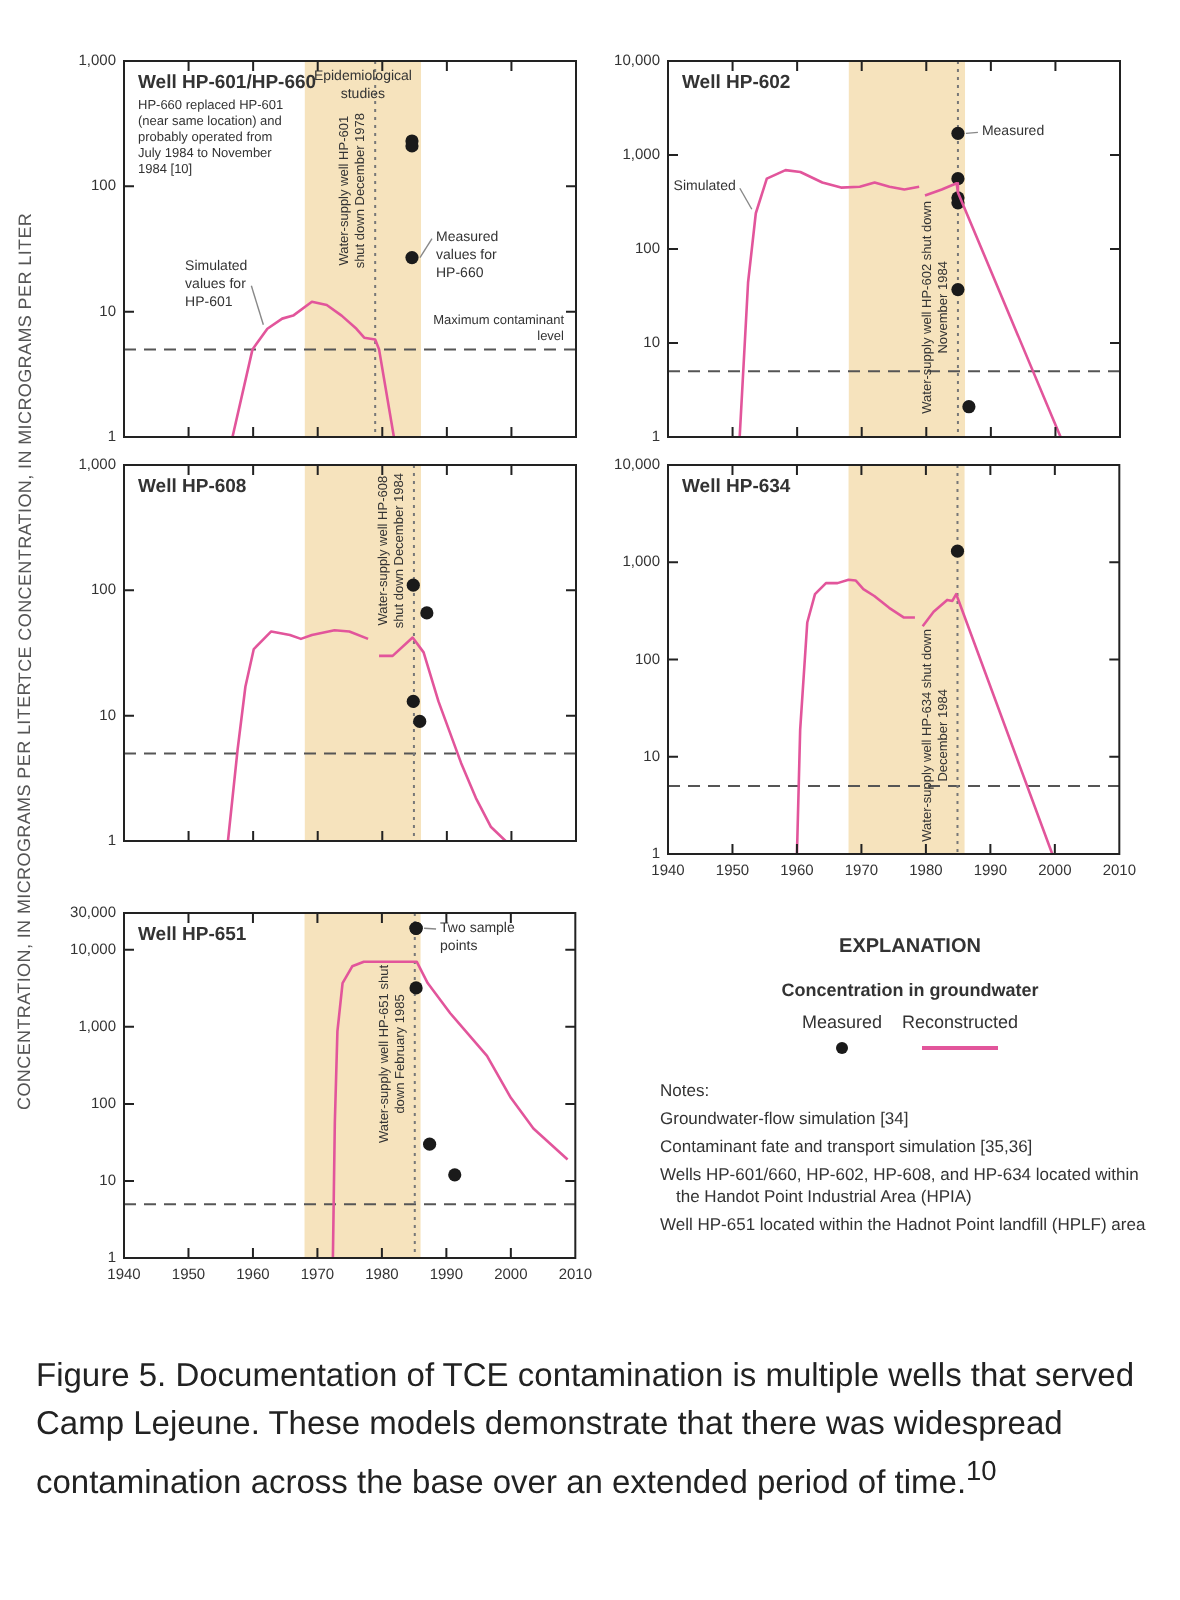 The width and height of the screenshot is (1180, 1600). What do you see at coordinates (737, 486) in the screenshot?
I see `text: Well HP-634` at bounding box center [737, 486].